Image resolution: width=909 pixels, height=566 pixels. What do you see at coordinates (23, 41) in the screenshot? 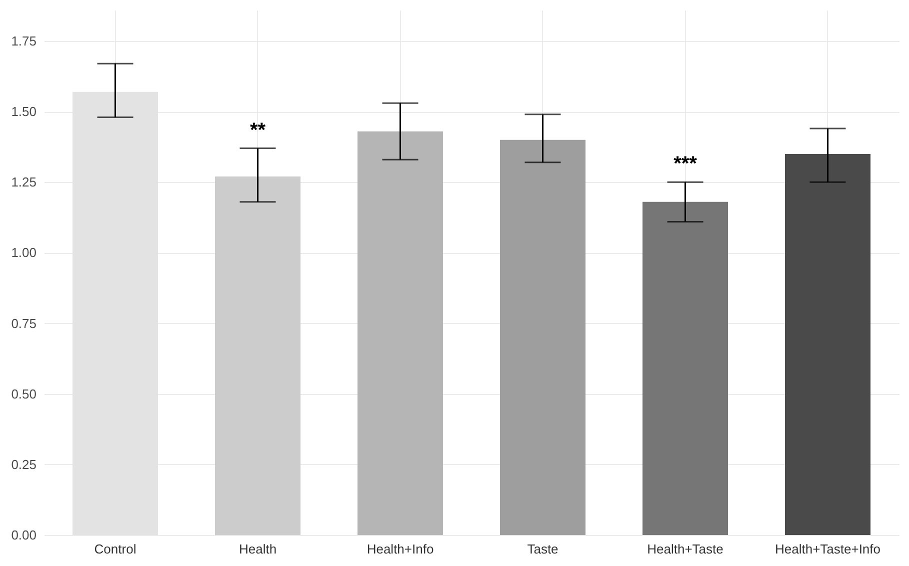
I see `y-tick-label: 1.75` at bounding box center [23, 41].